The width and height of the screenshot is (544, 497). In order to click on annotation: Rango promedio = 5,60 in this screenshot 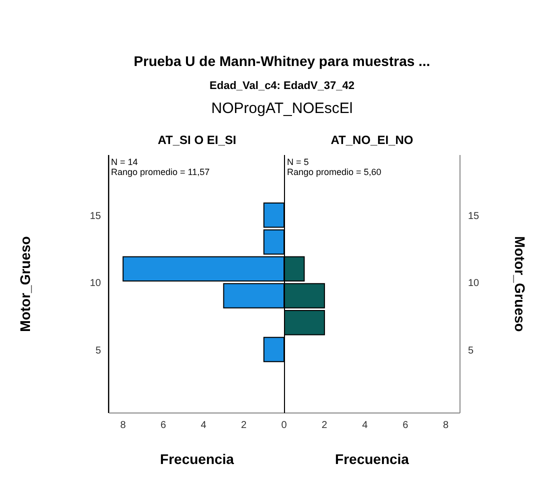, I will do `click(334, 172)`.